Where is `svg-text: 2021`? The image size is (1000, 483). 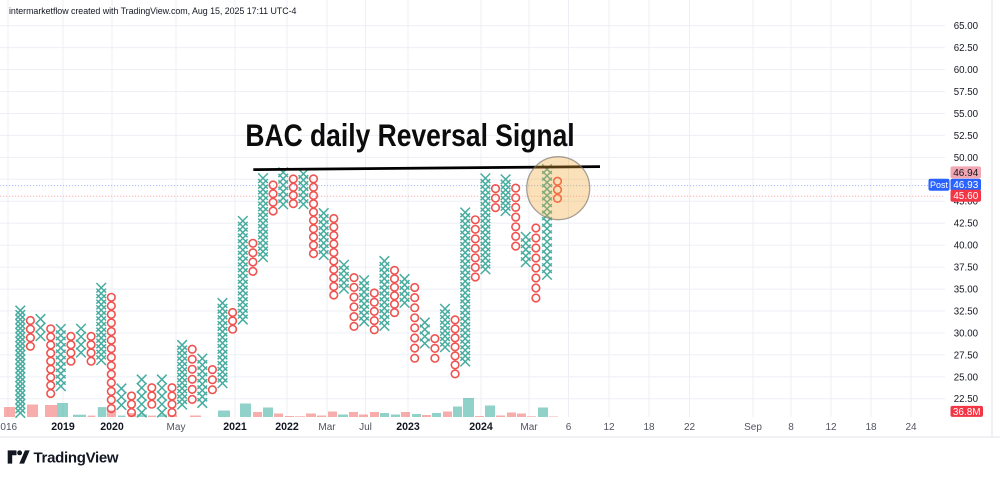 svg-text: 2021 is located at coordinates (235, 427).